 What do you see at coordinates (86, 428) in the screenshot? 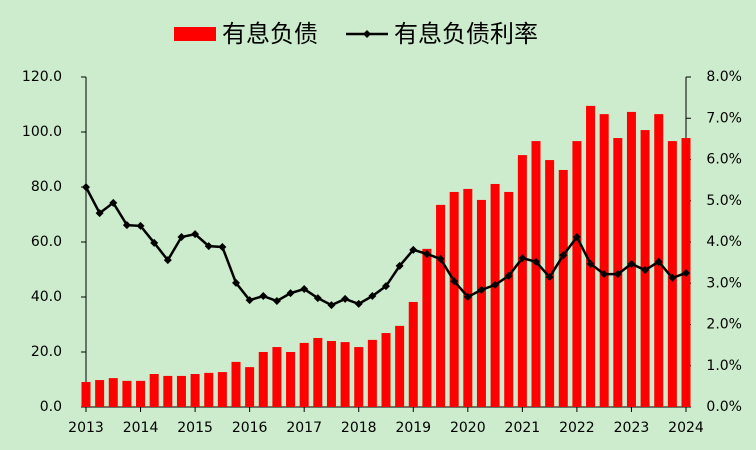
I see `x-tick-label: 2013` at bounding box center [86, 428].